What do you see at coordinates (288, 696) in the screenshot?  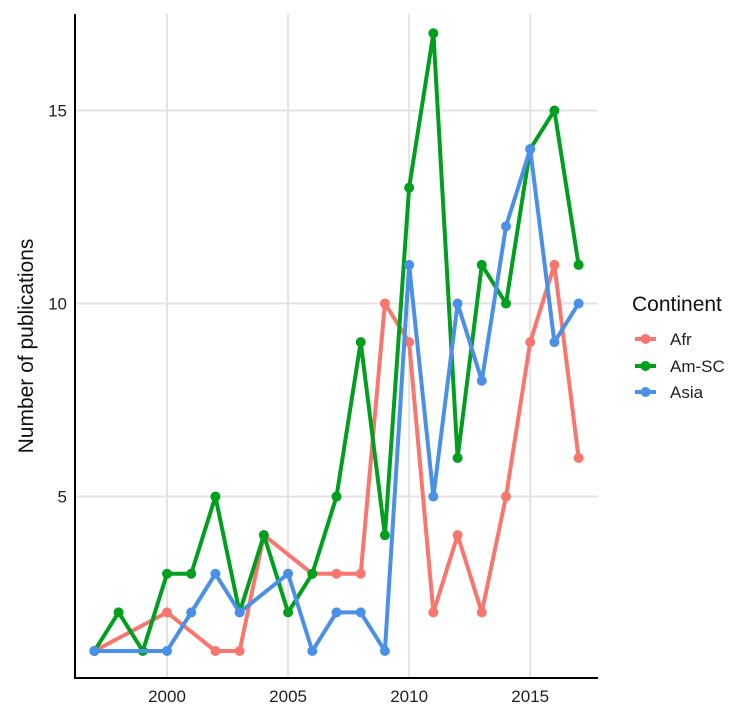 I see `x-tick-label: 2005` at bounding box center [288, 696].